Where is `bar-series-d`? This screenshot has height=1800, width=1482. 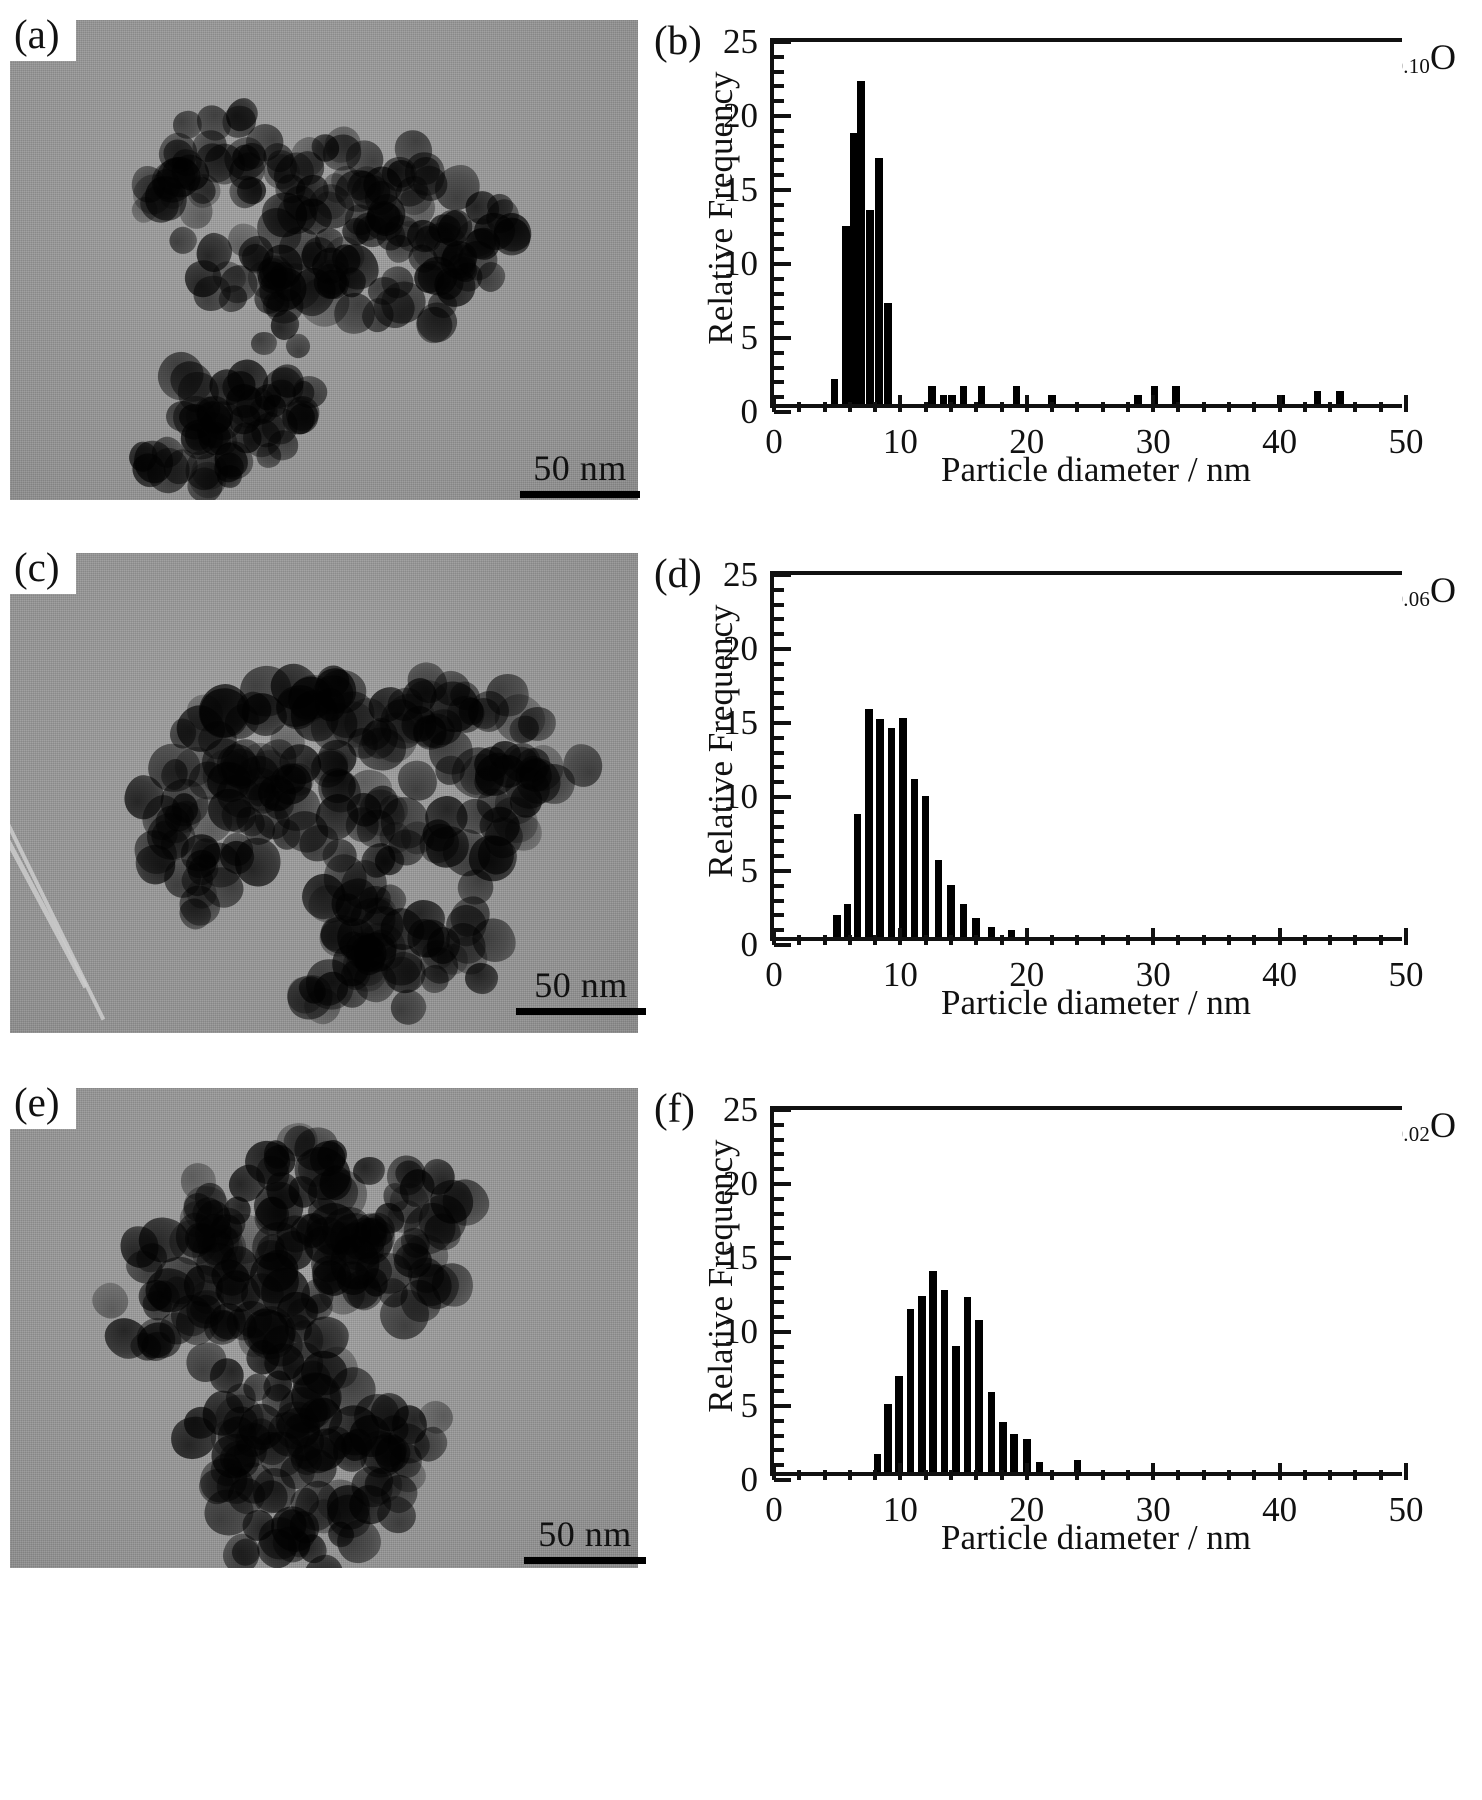 bar-series-d is located at coordinates (1088, 756).